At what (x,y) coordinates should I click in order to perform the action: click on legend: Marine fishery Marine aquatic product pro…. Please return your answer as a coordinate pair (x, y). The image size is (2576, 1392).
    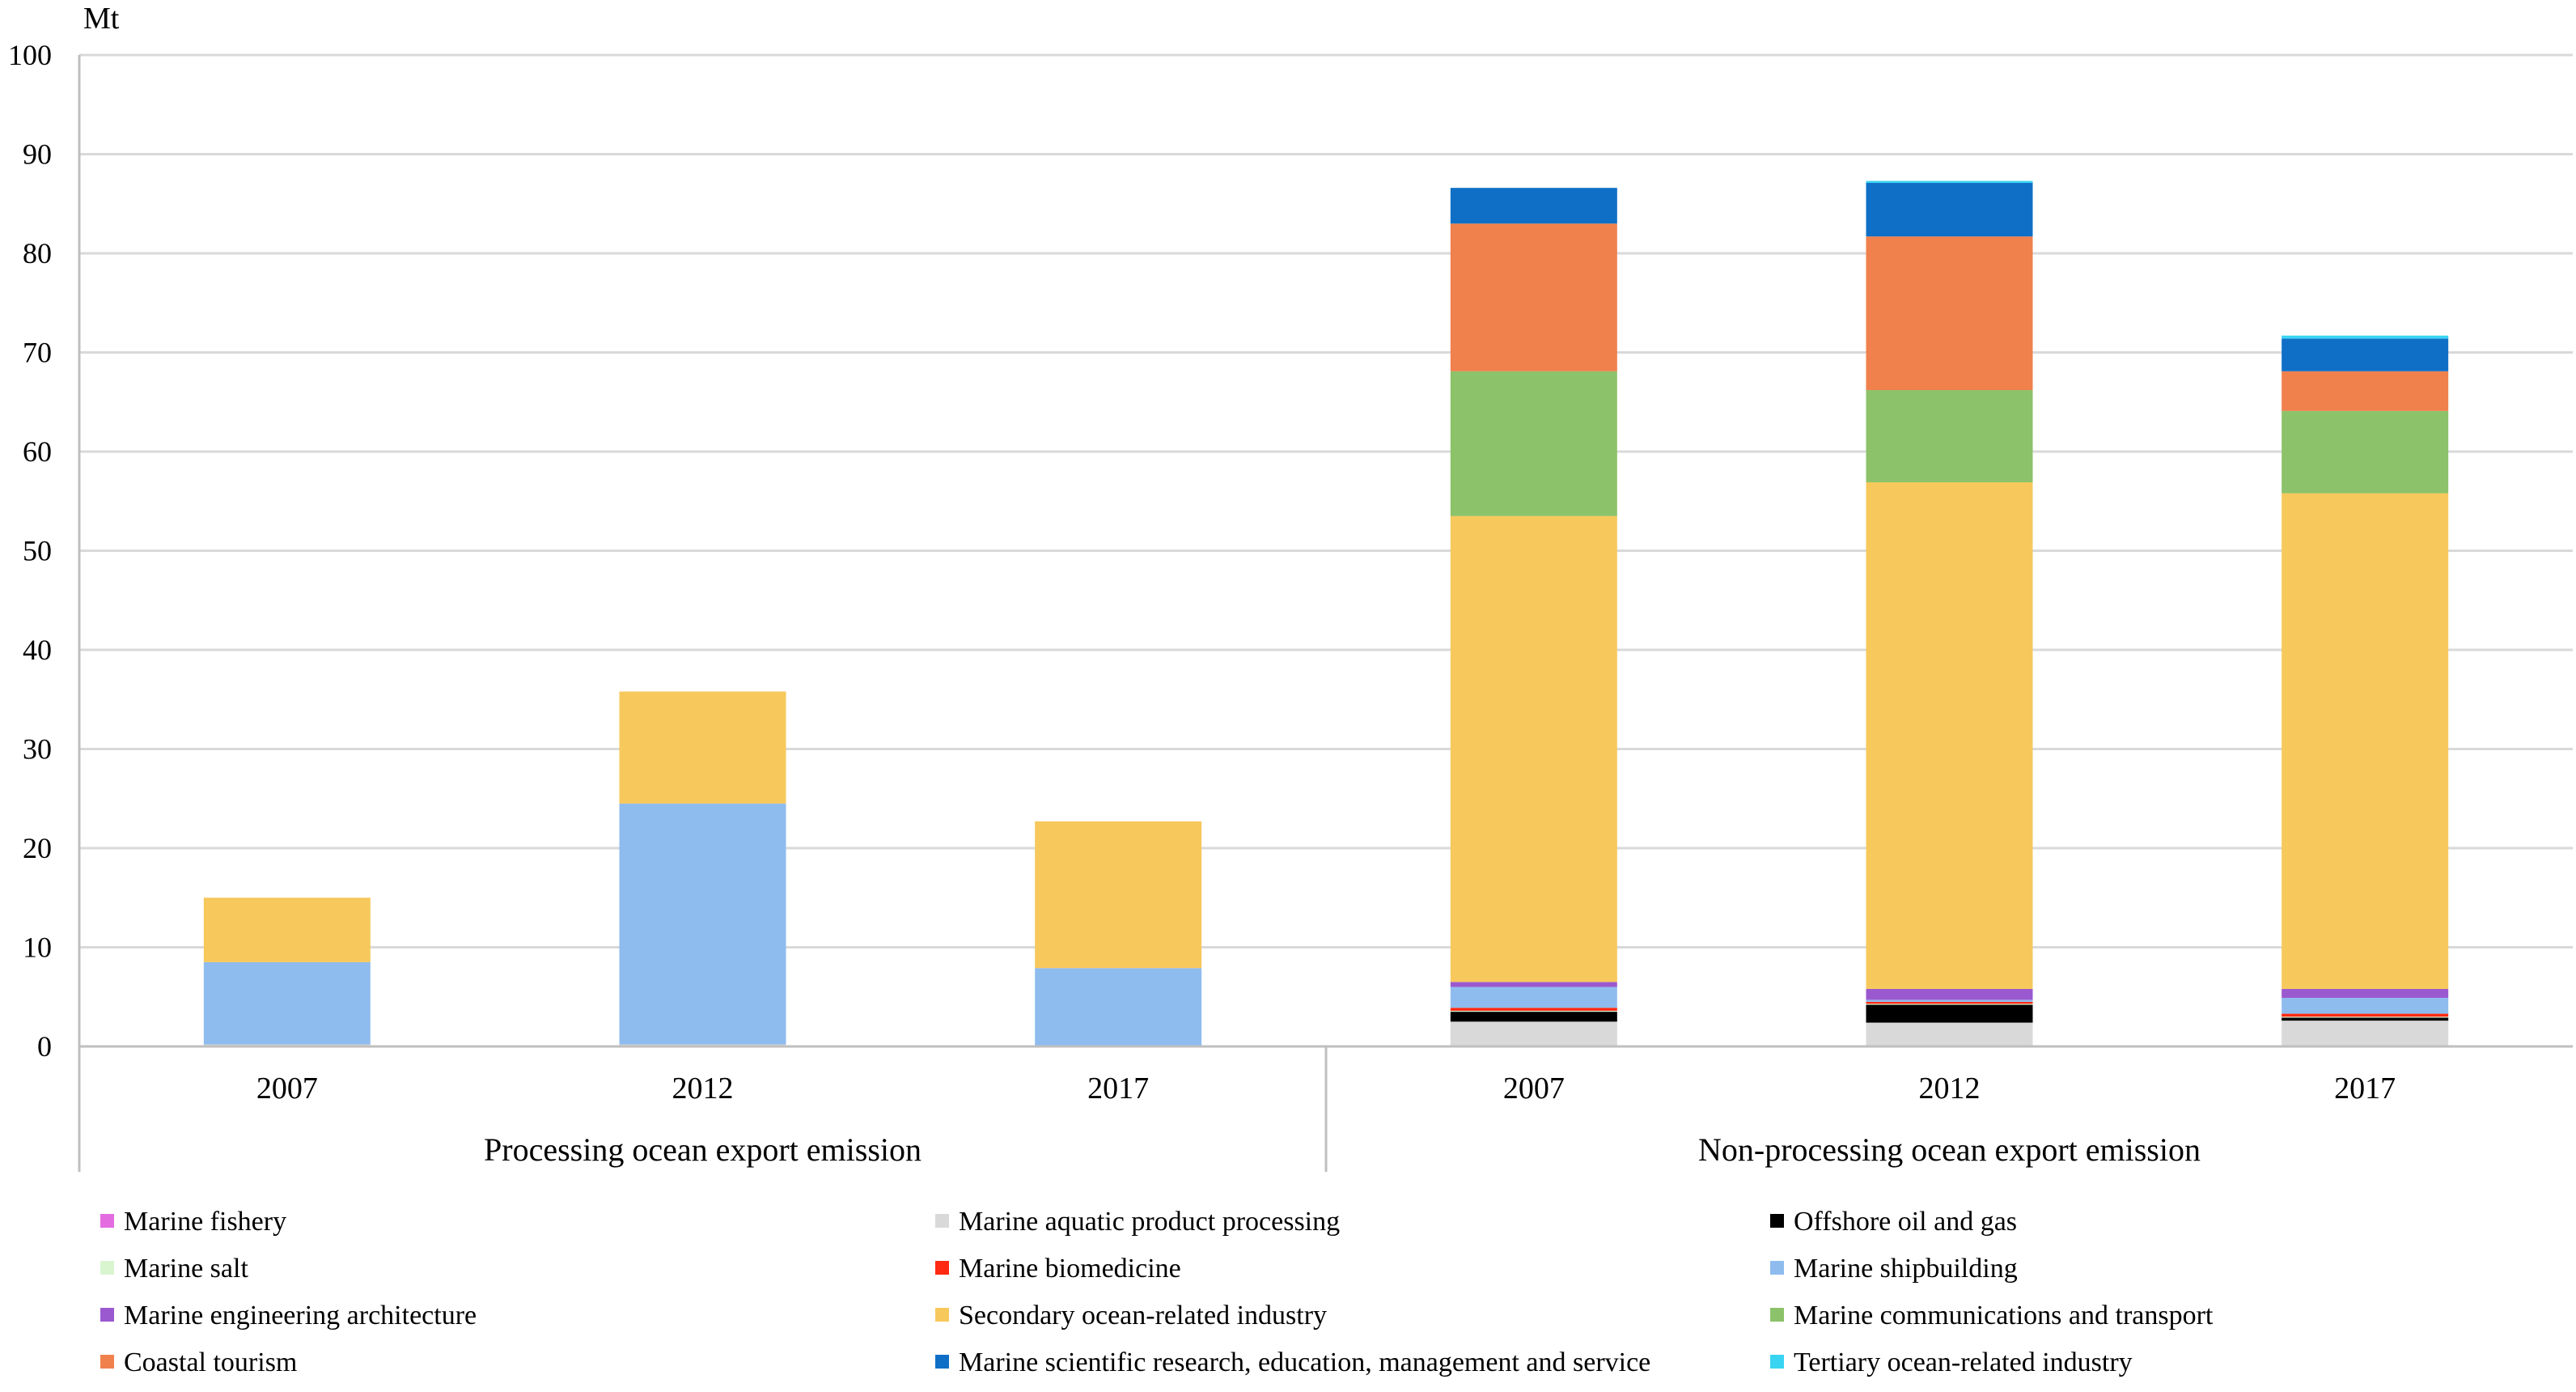
    Looking at the image, I should click on (1157, 1292).